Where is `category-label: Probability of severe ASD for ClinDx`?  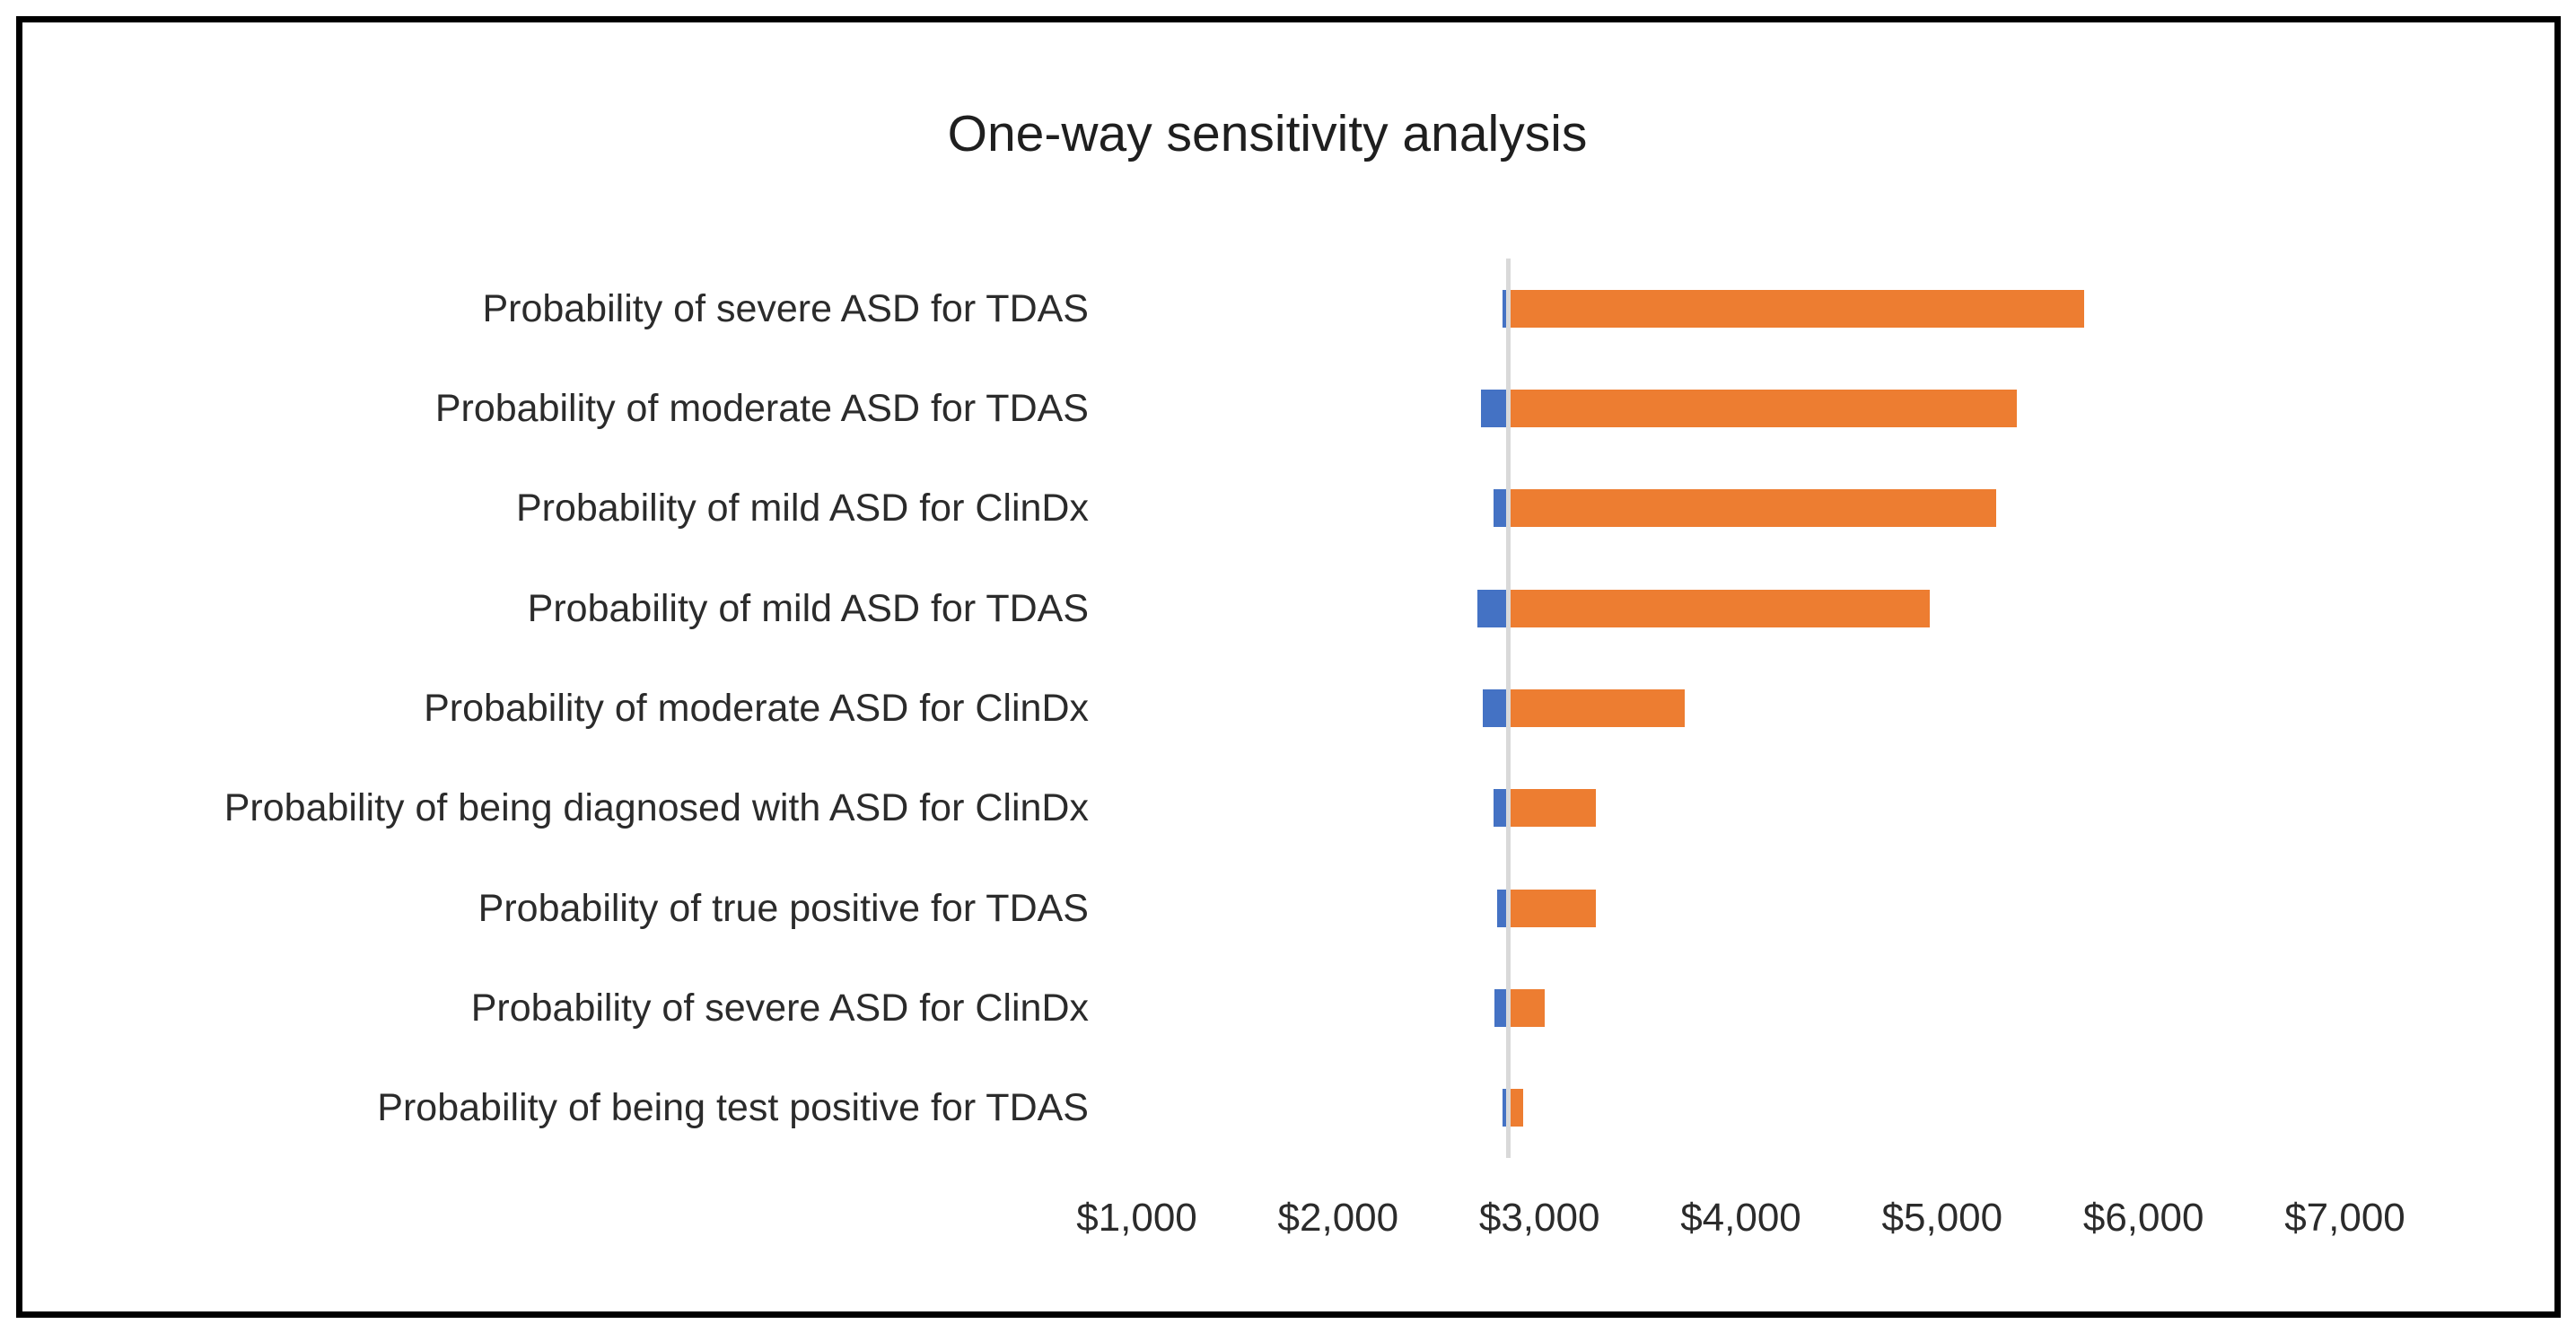
category-label: Probability of severe ASD for ClinDx is located at coordinates (779, 1008).